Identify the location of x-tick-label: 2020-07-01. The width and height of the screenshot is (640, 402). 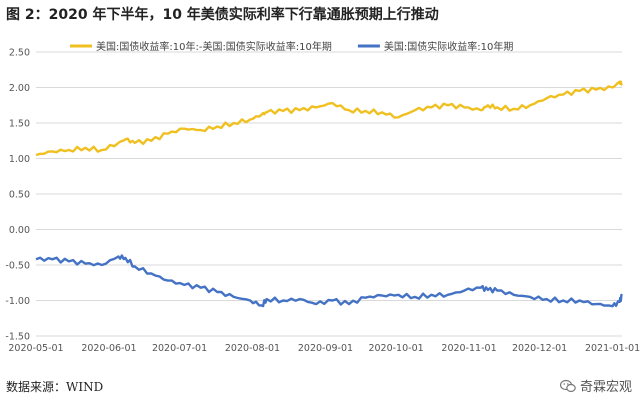
(179, 348).